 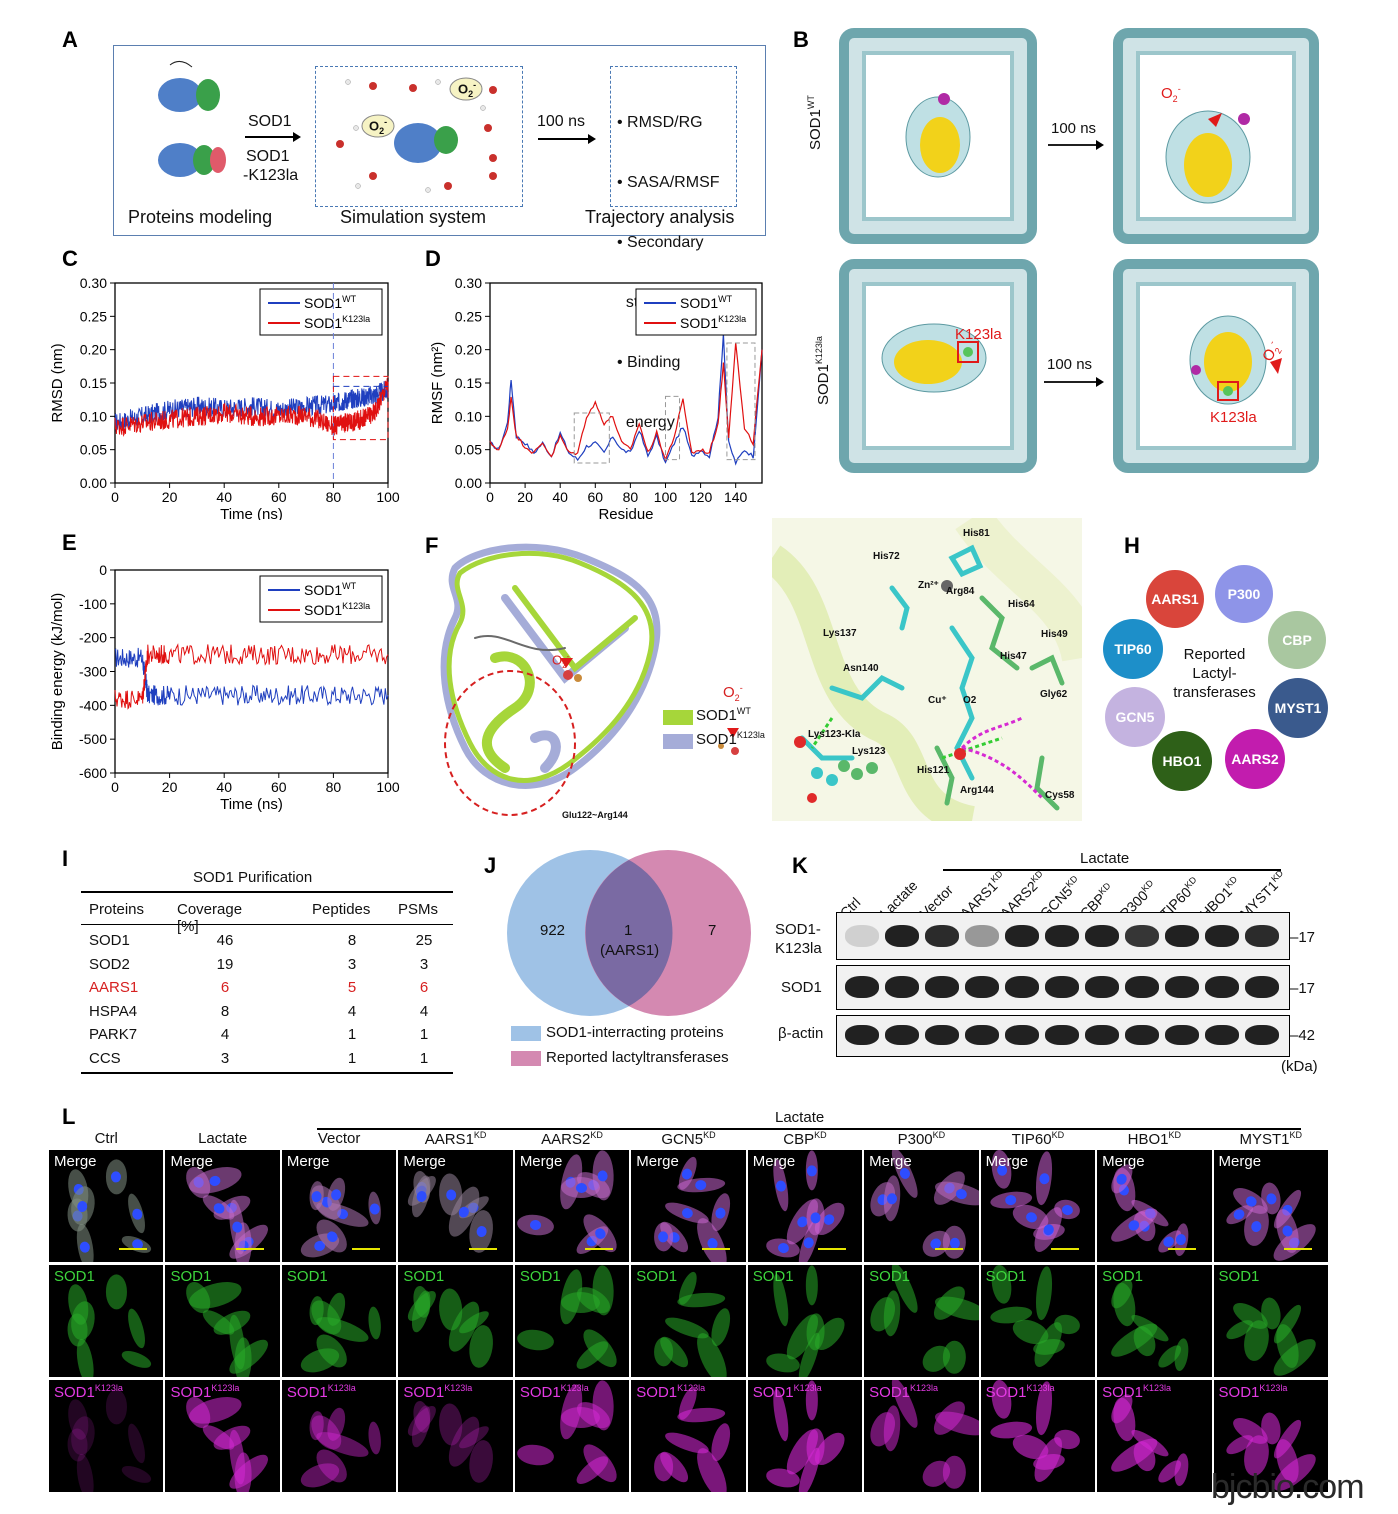 What do you see at coordinates (823, 370) in the screenshot?
I see `row2-label: SOD1K123la` at bounding box center [823, 370].